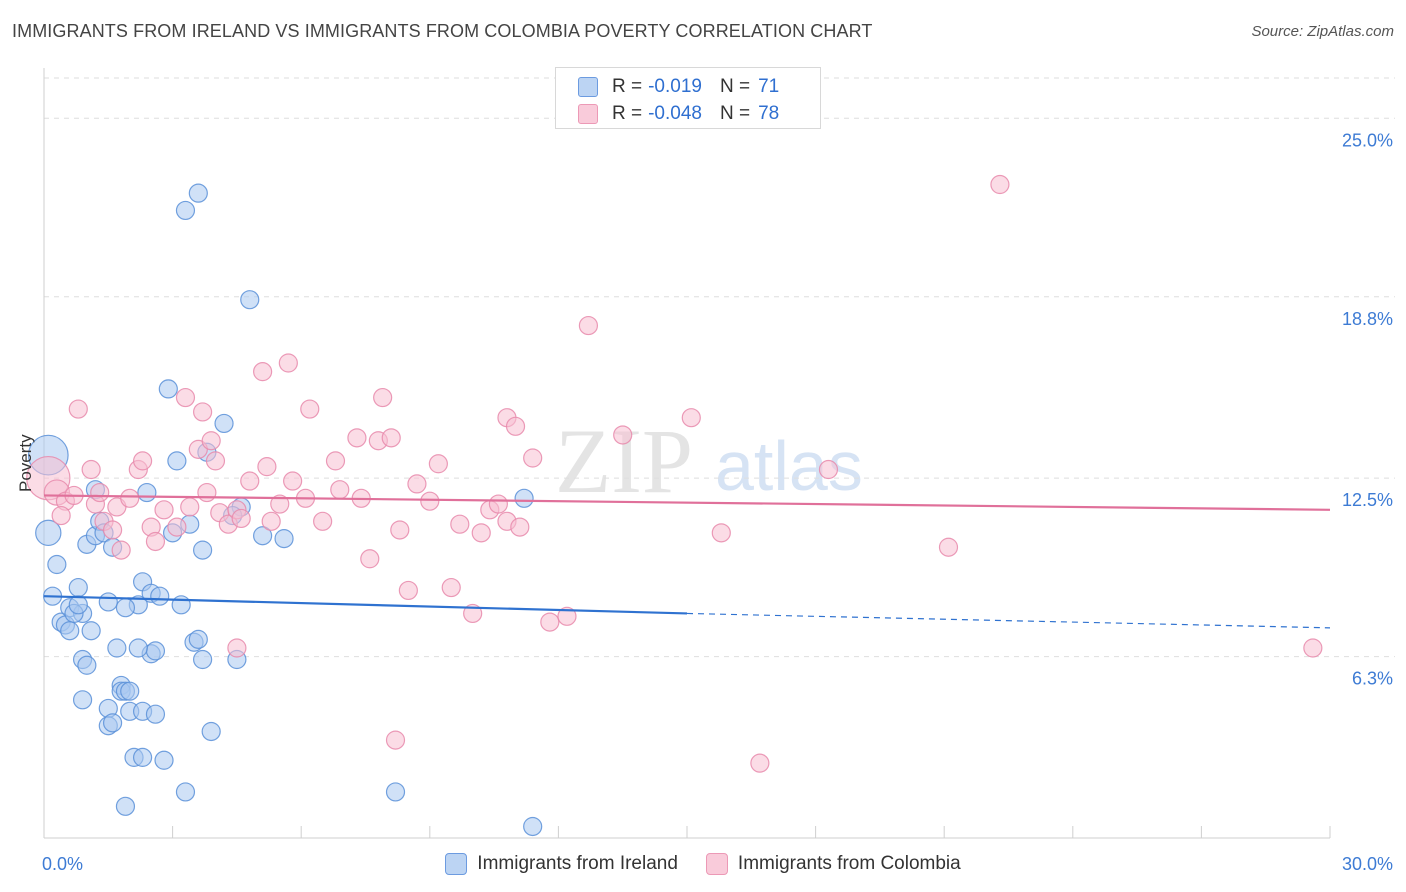  Describe the element at coordinates (1367, 864) in the screenshot. I see `x-tick-label-max: 30.0%` at that location.